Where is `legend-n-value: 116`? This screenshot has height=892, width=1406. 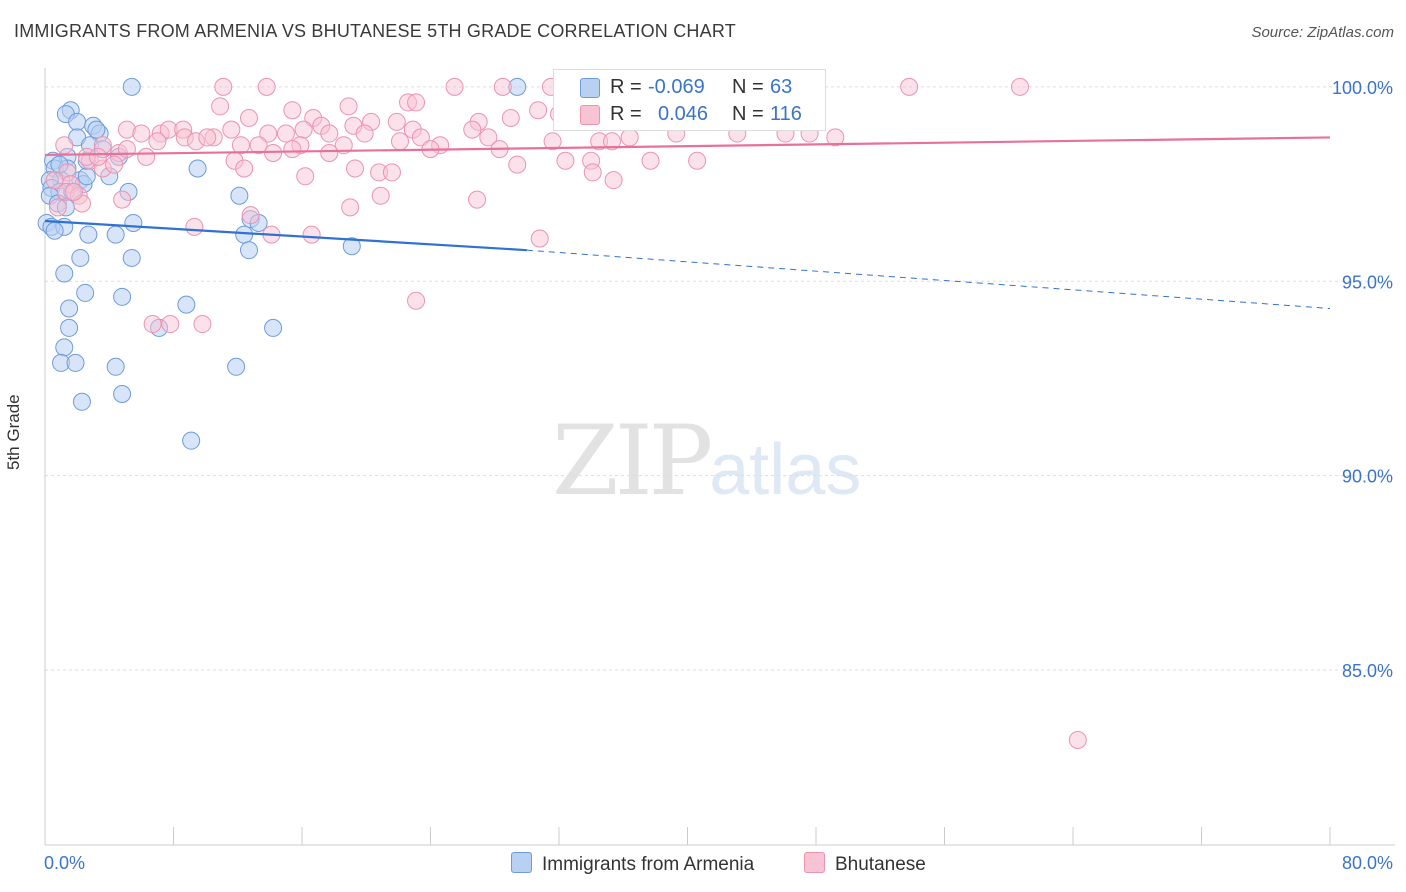 legend-n-value: 116 is located at coordinates (786, 114).